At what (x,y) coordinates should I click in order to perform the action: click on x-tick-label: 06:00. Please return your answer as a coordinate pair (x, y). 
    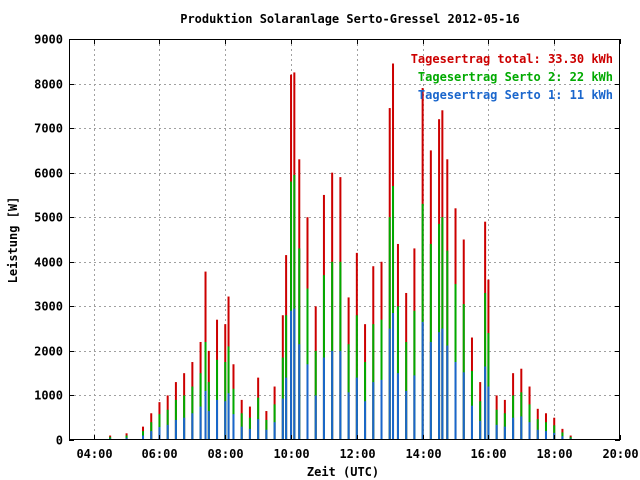
    Looking at the image, I should click on (159, 454).